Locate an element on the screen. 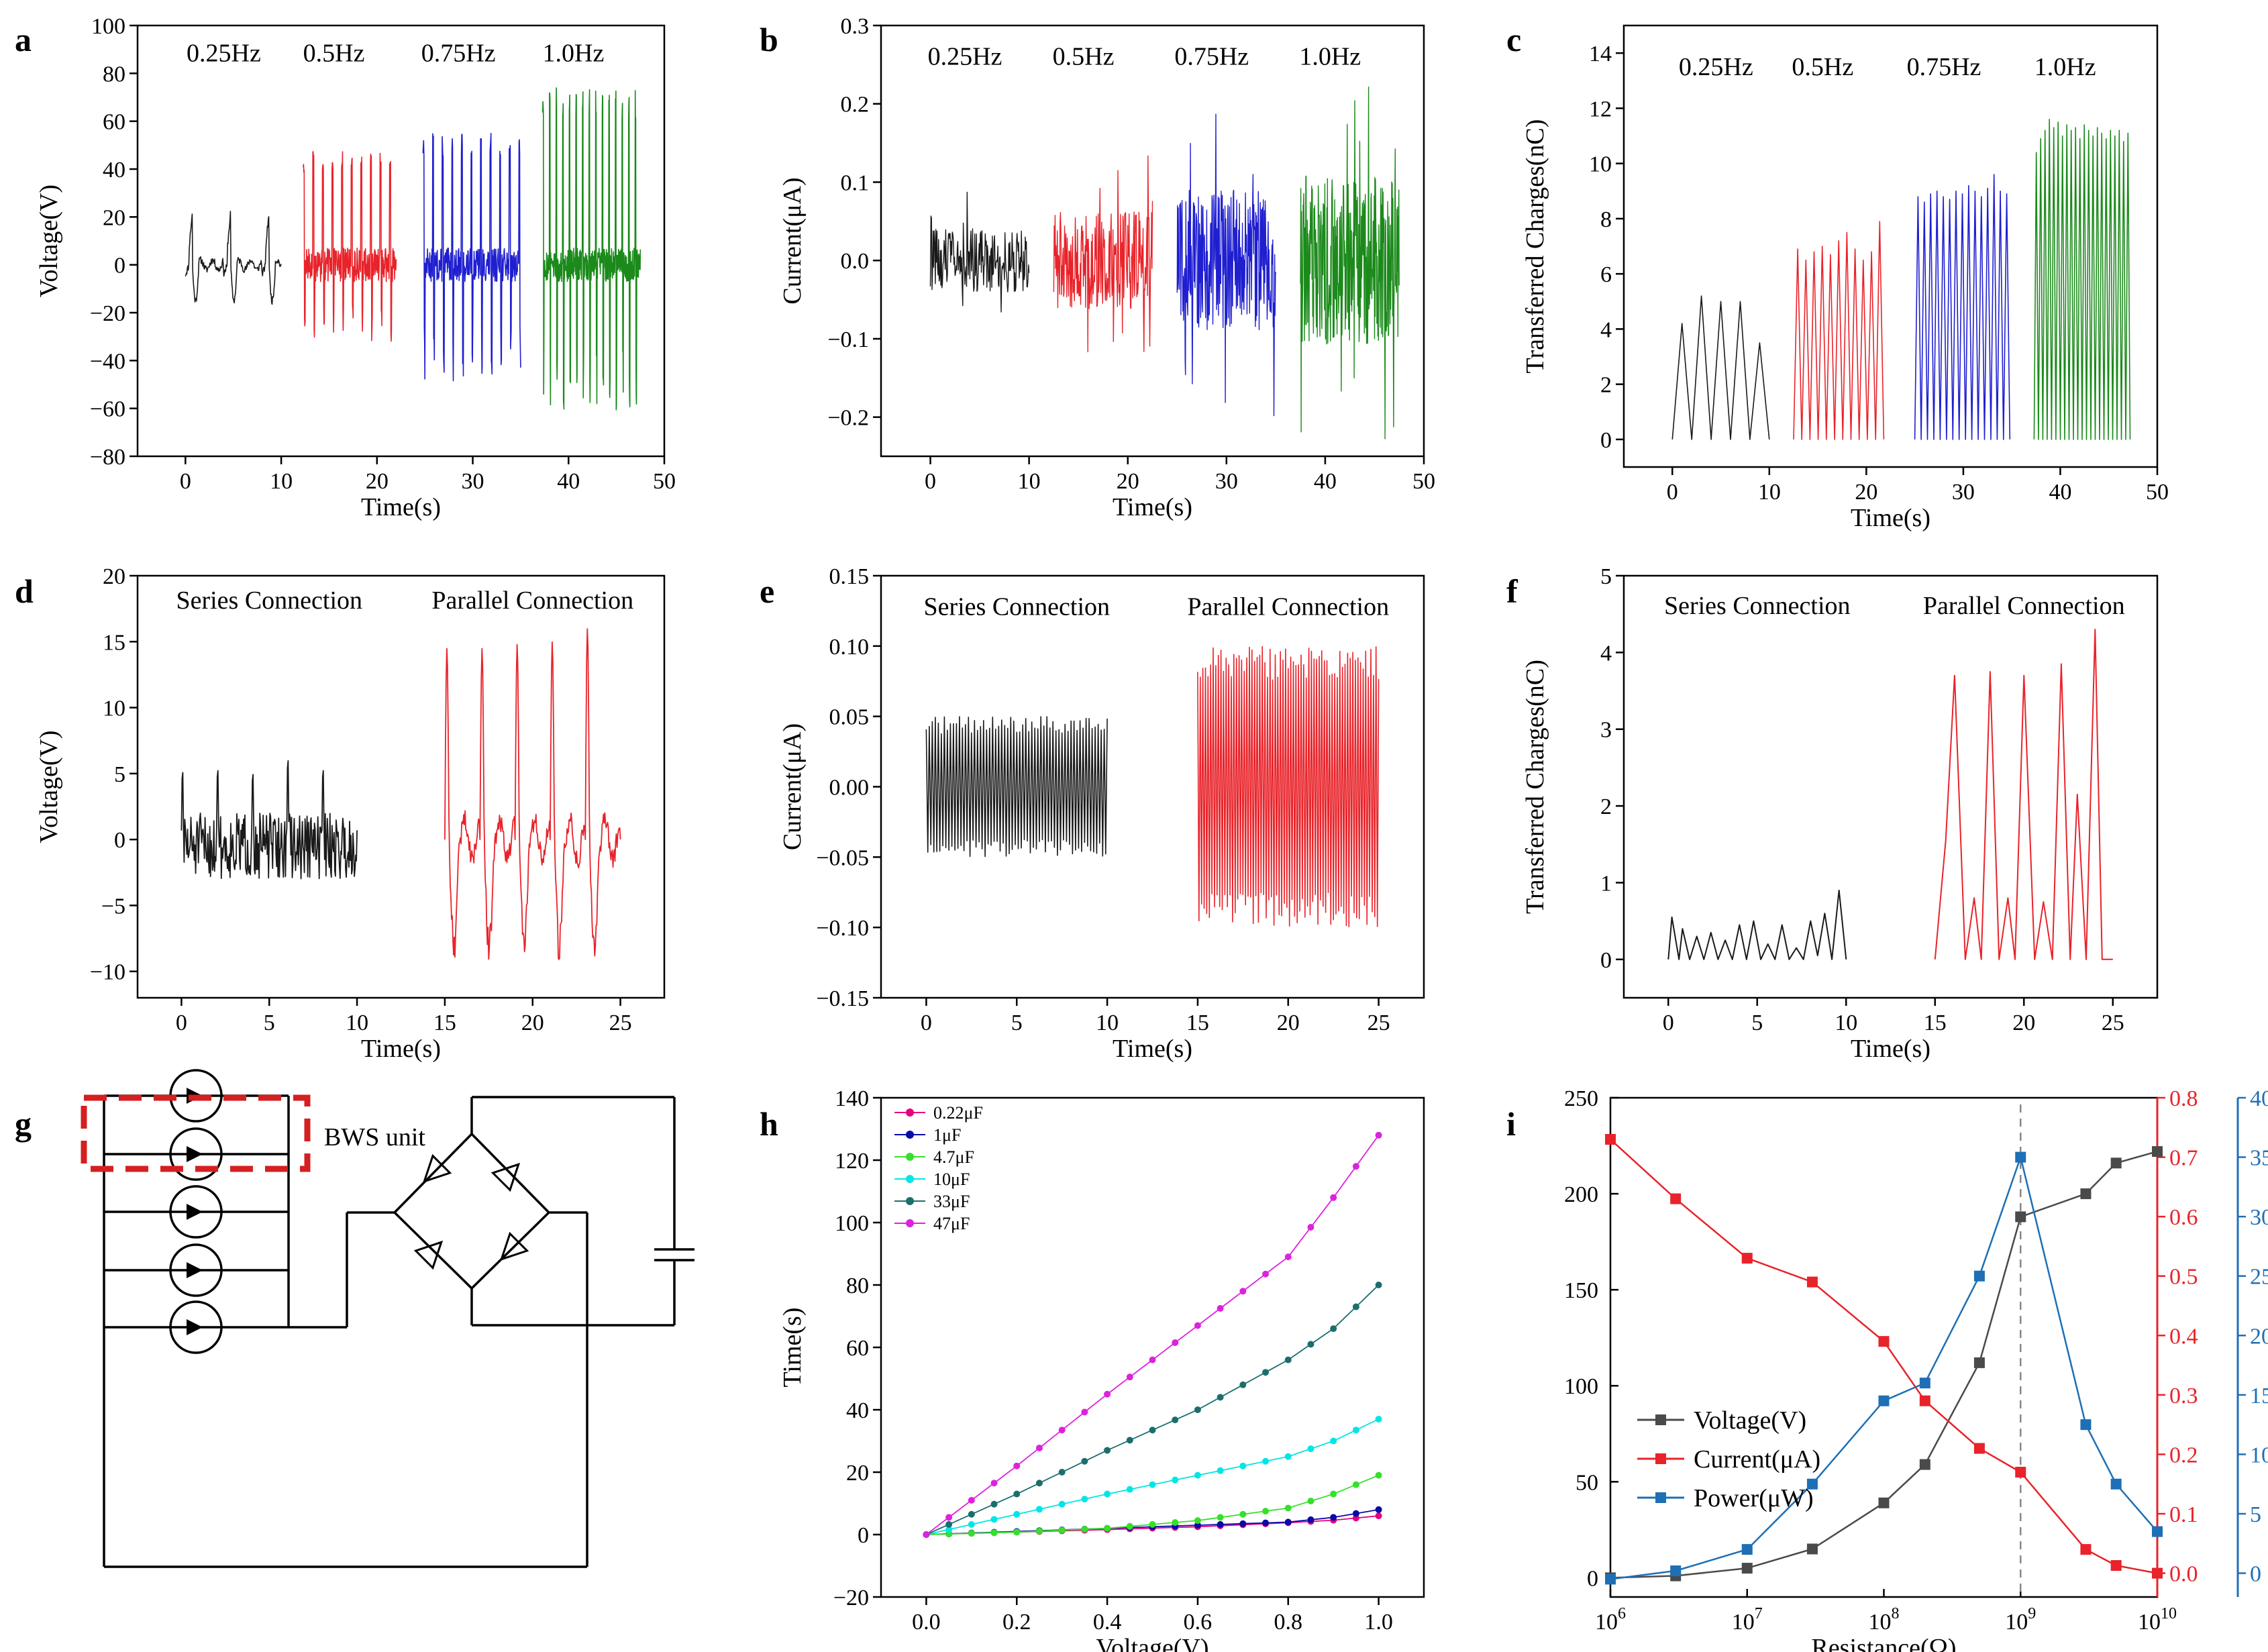 Image resolution: width=2268 pixels, height=1652 pixels. x-tick-exponent: 10 is located at coordinates (2169, 1613).